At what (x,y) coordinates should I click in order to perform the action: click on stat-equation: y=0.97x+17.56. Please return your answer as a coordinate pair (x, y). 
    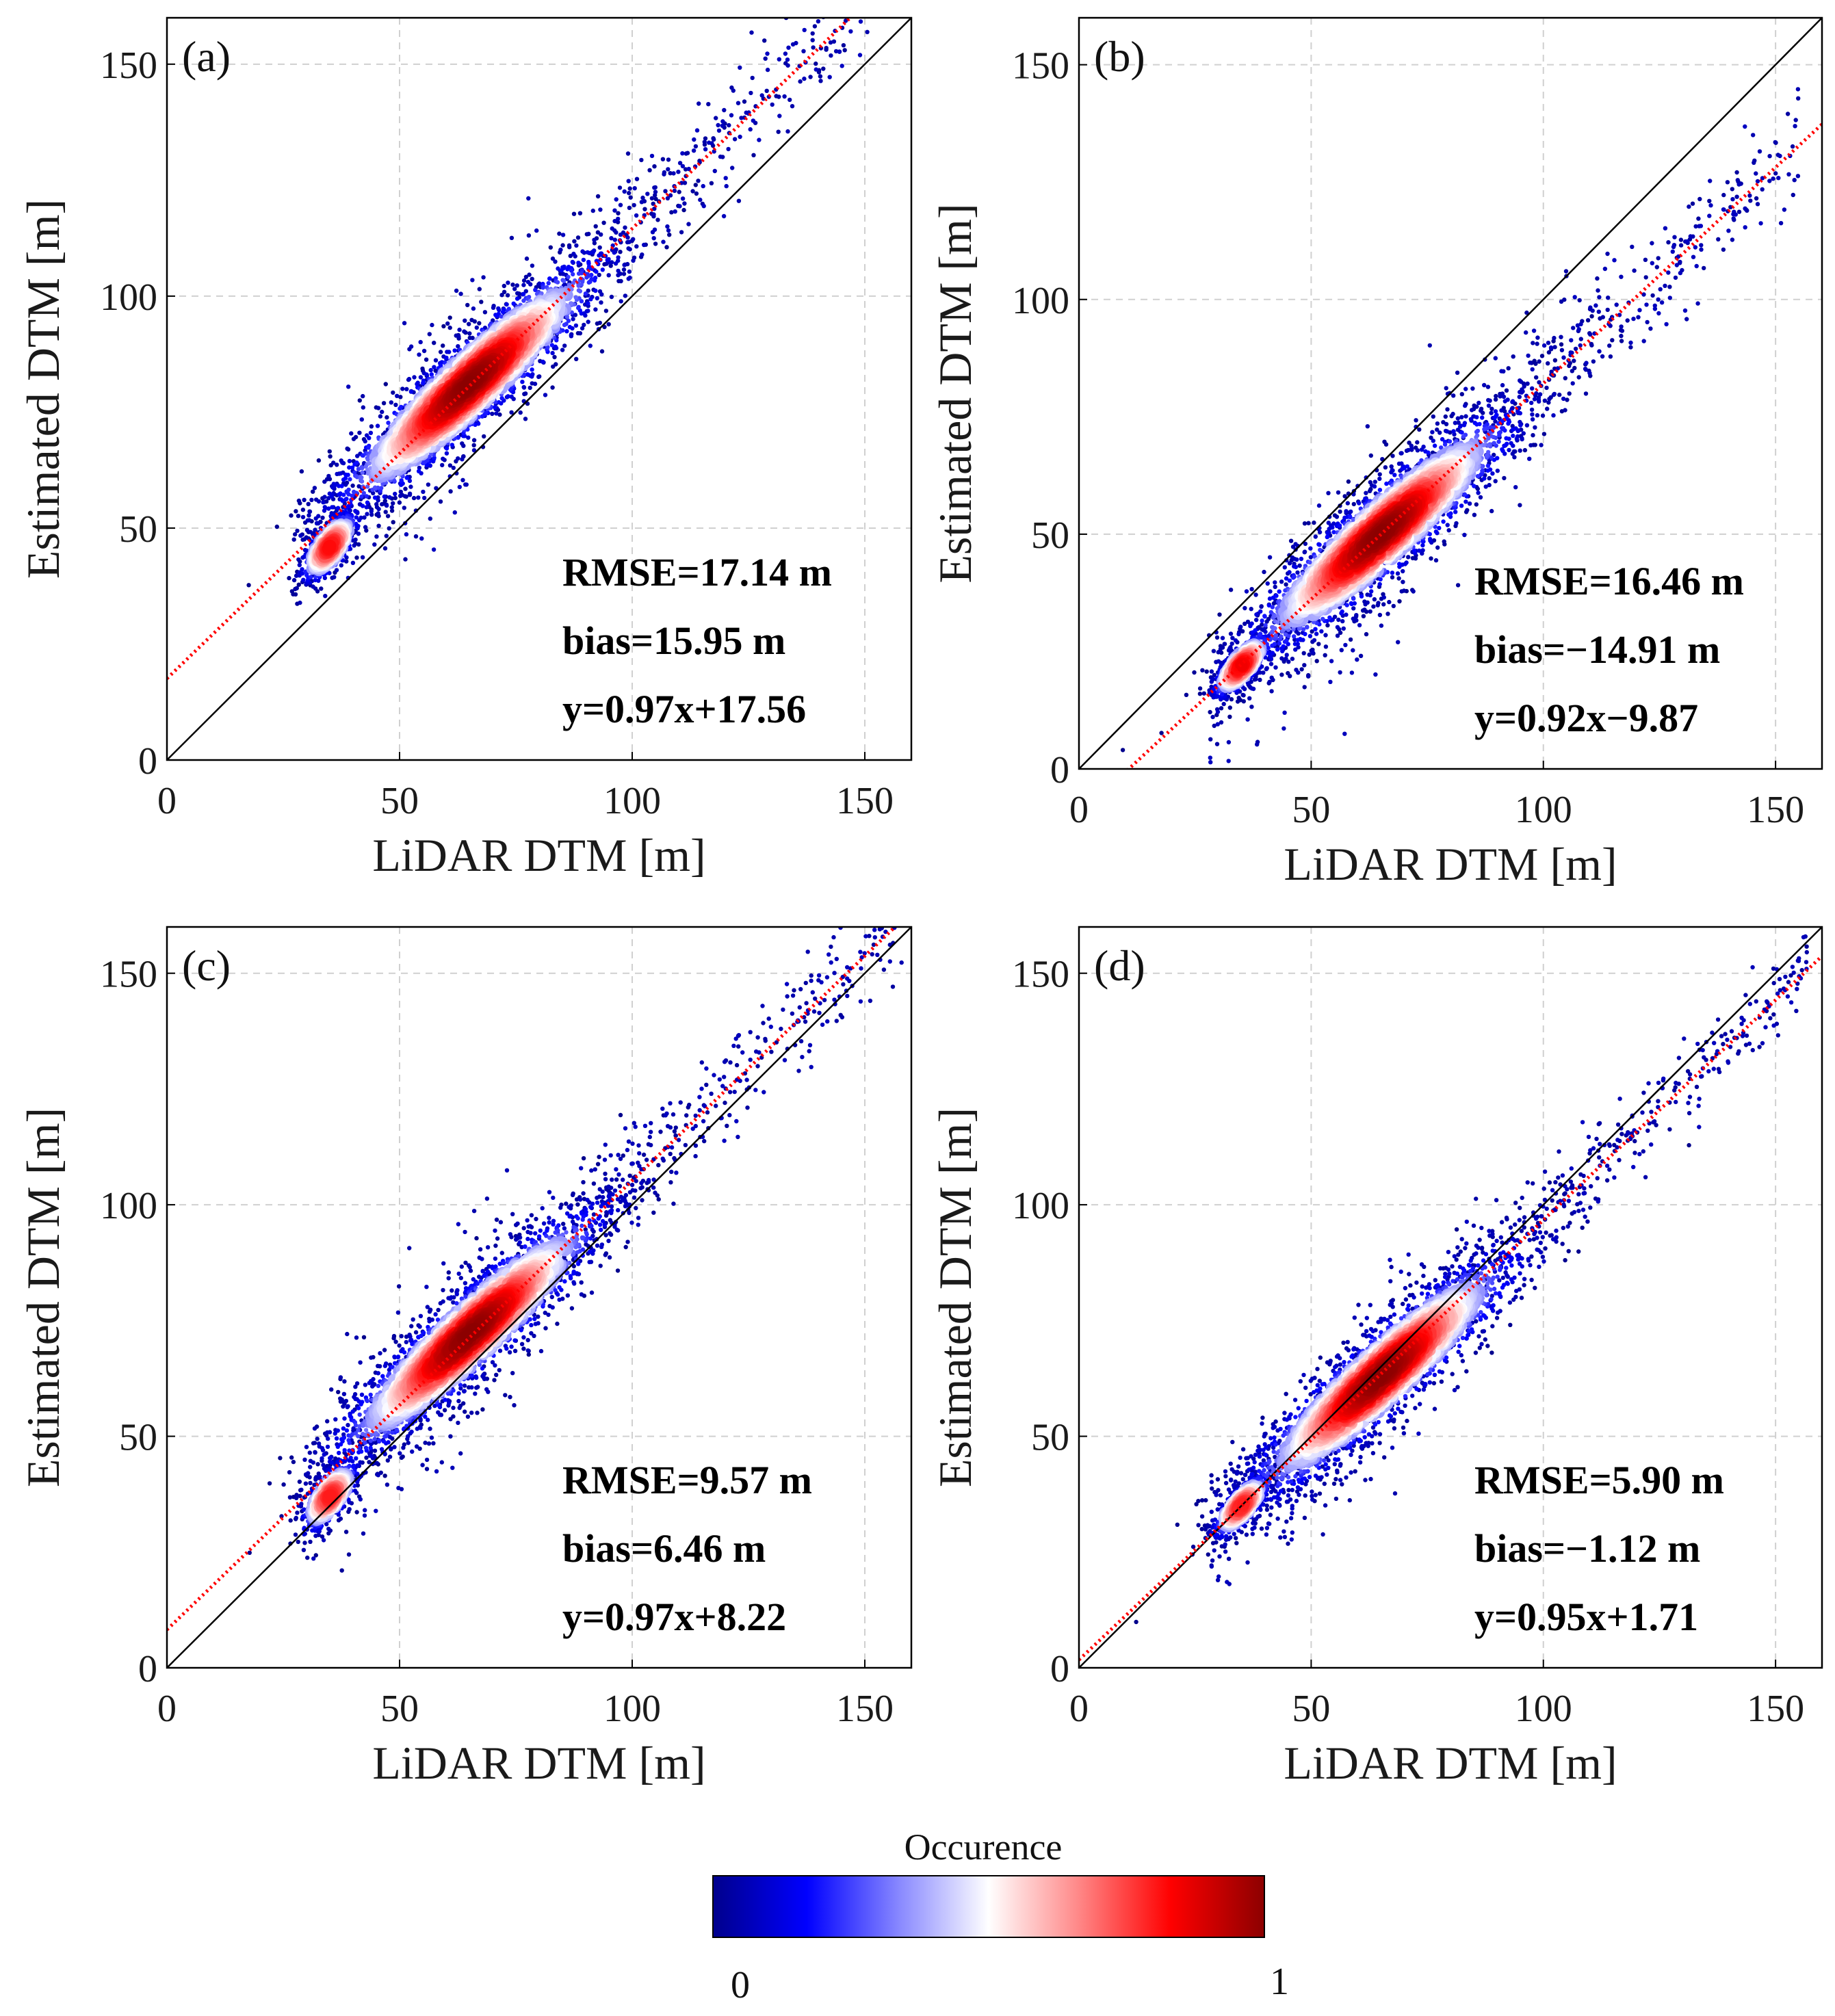
    Looking at the image, I should click on (684, 709).